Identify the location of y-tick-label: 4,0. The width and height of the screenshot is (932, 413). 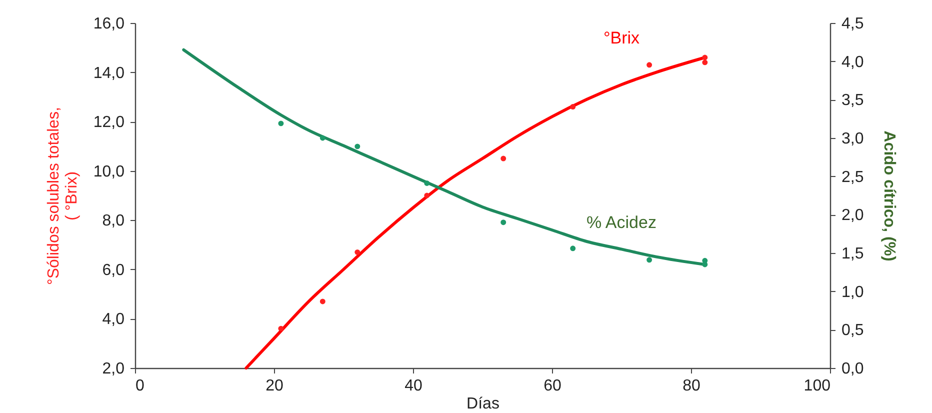
(113, 319).